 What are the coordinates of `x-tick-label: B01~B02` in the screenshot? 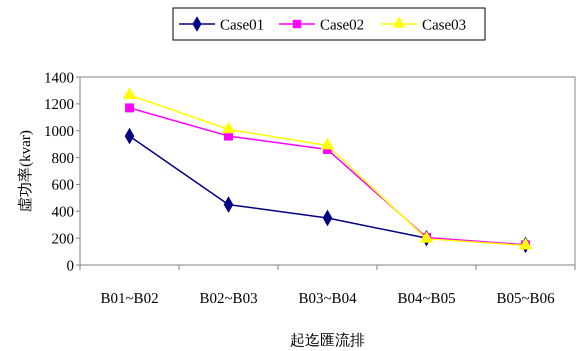 It's located at (129, 299).